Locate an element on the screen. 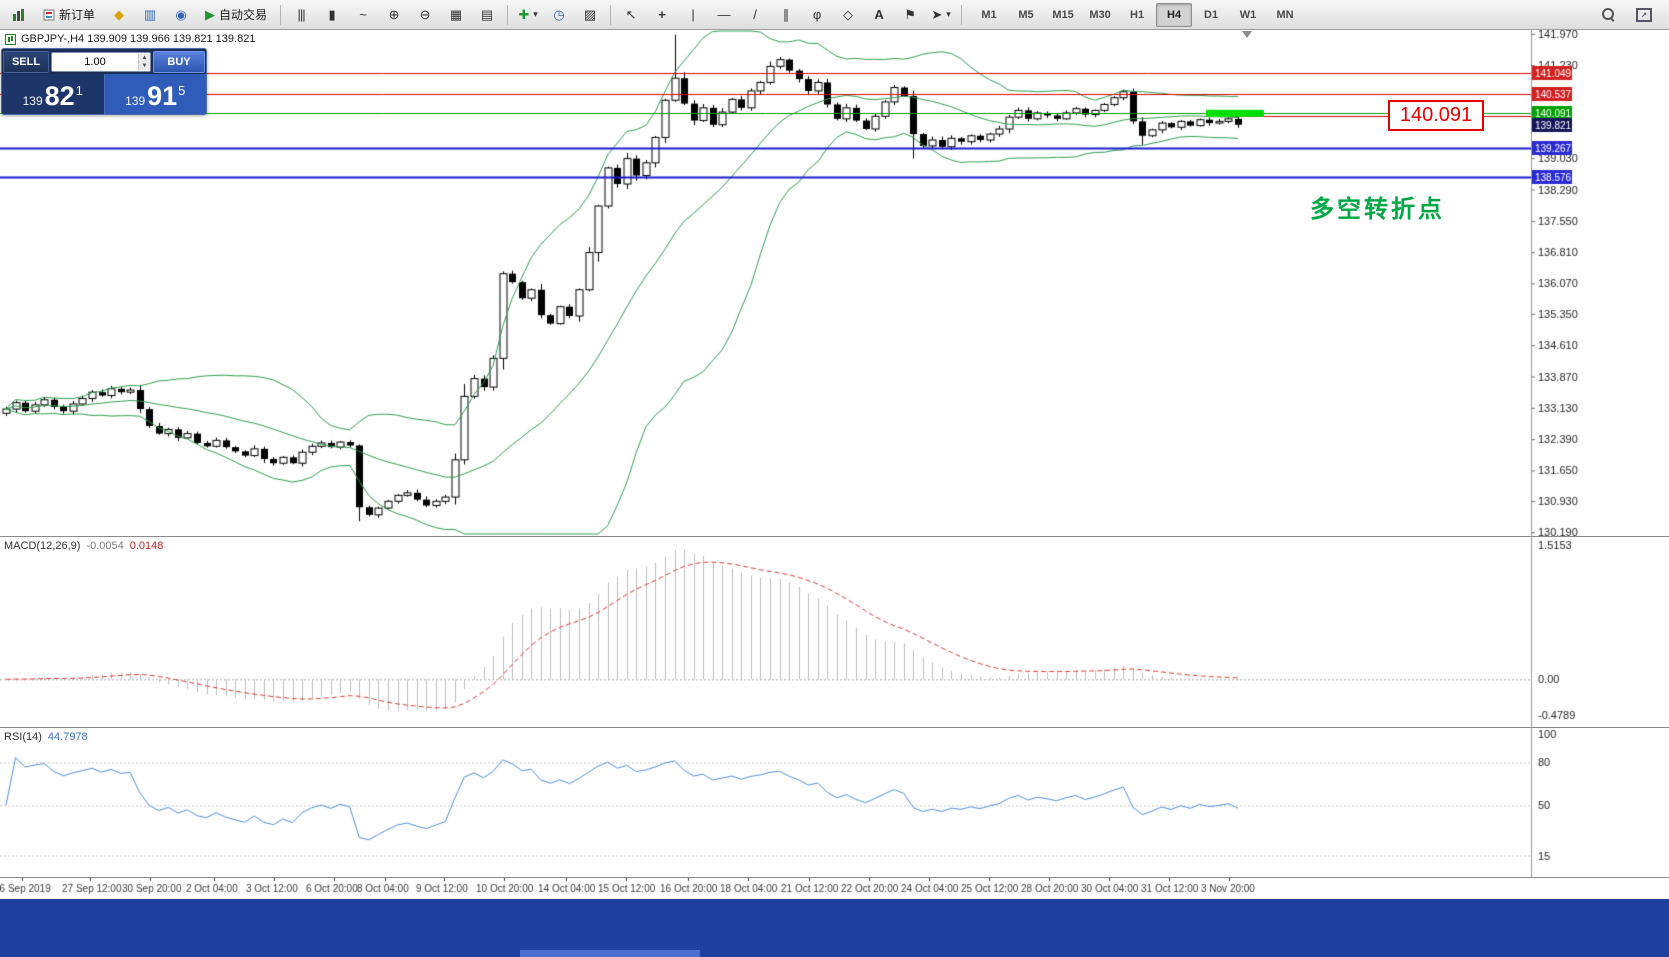 Image resolution: width=1669 pixels, height=957 pixels. one-click-trading-panel: SELL ▲ ▼ BUY 139 82 1 139 91 5 is located at coordinates (104, 81).